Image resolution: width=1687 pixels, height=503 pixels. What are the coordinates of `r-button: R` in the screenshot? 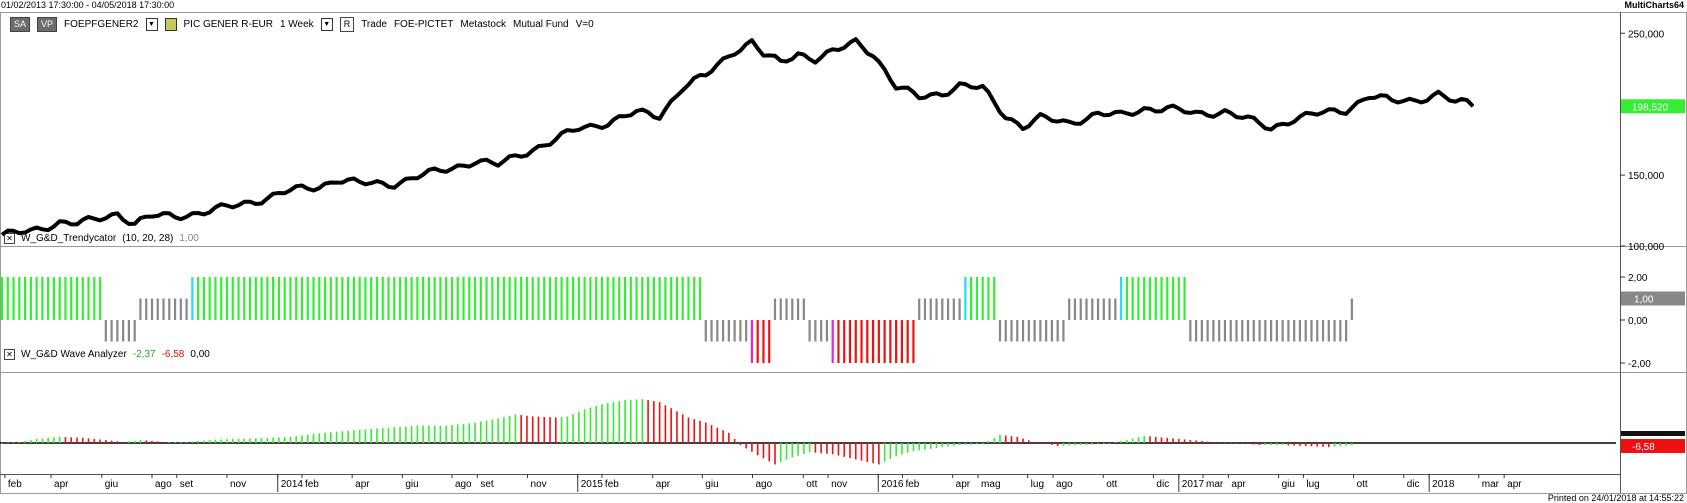 It's located at (347, 24).